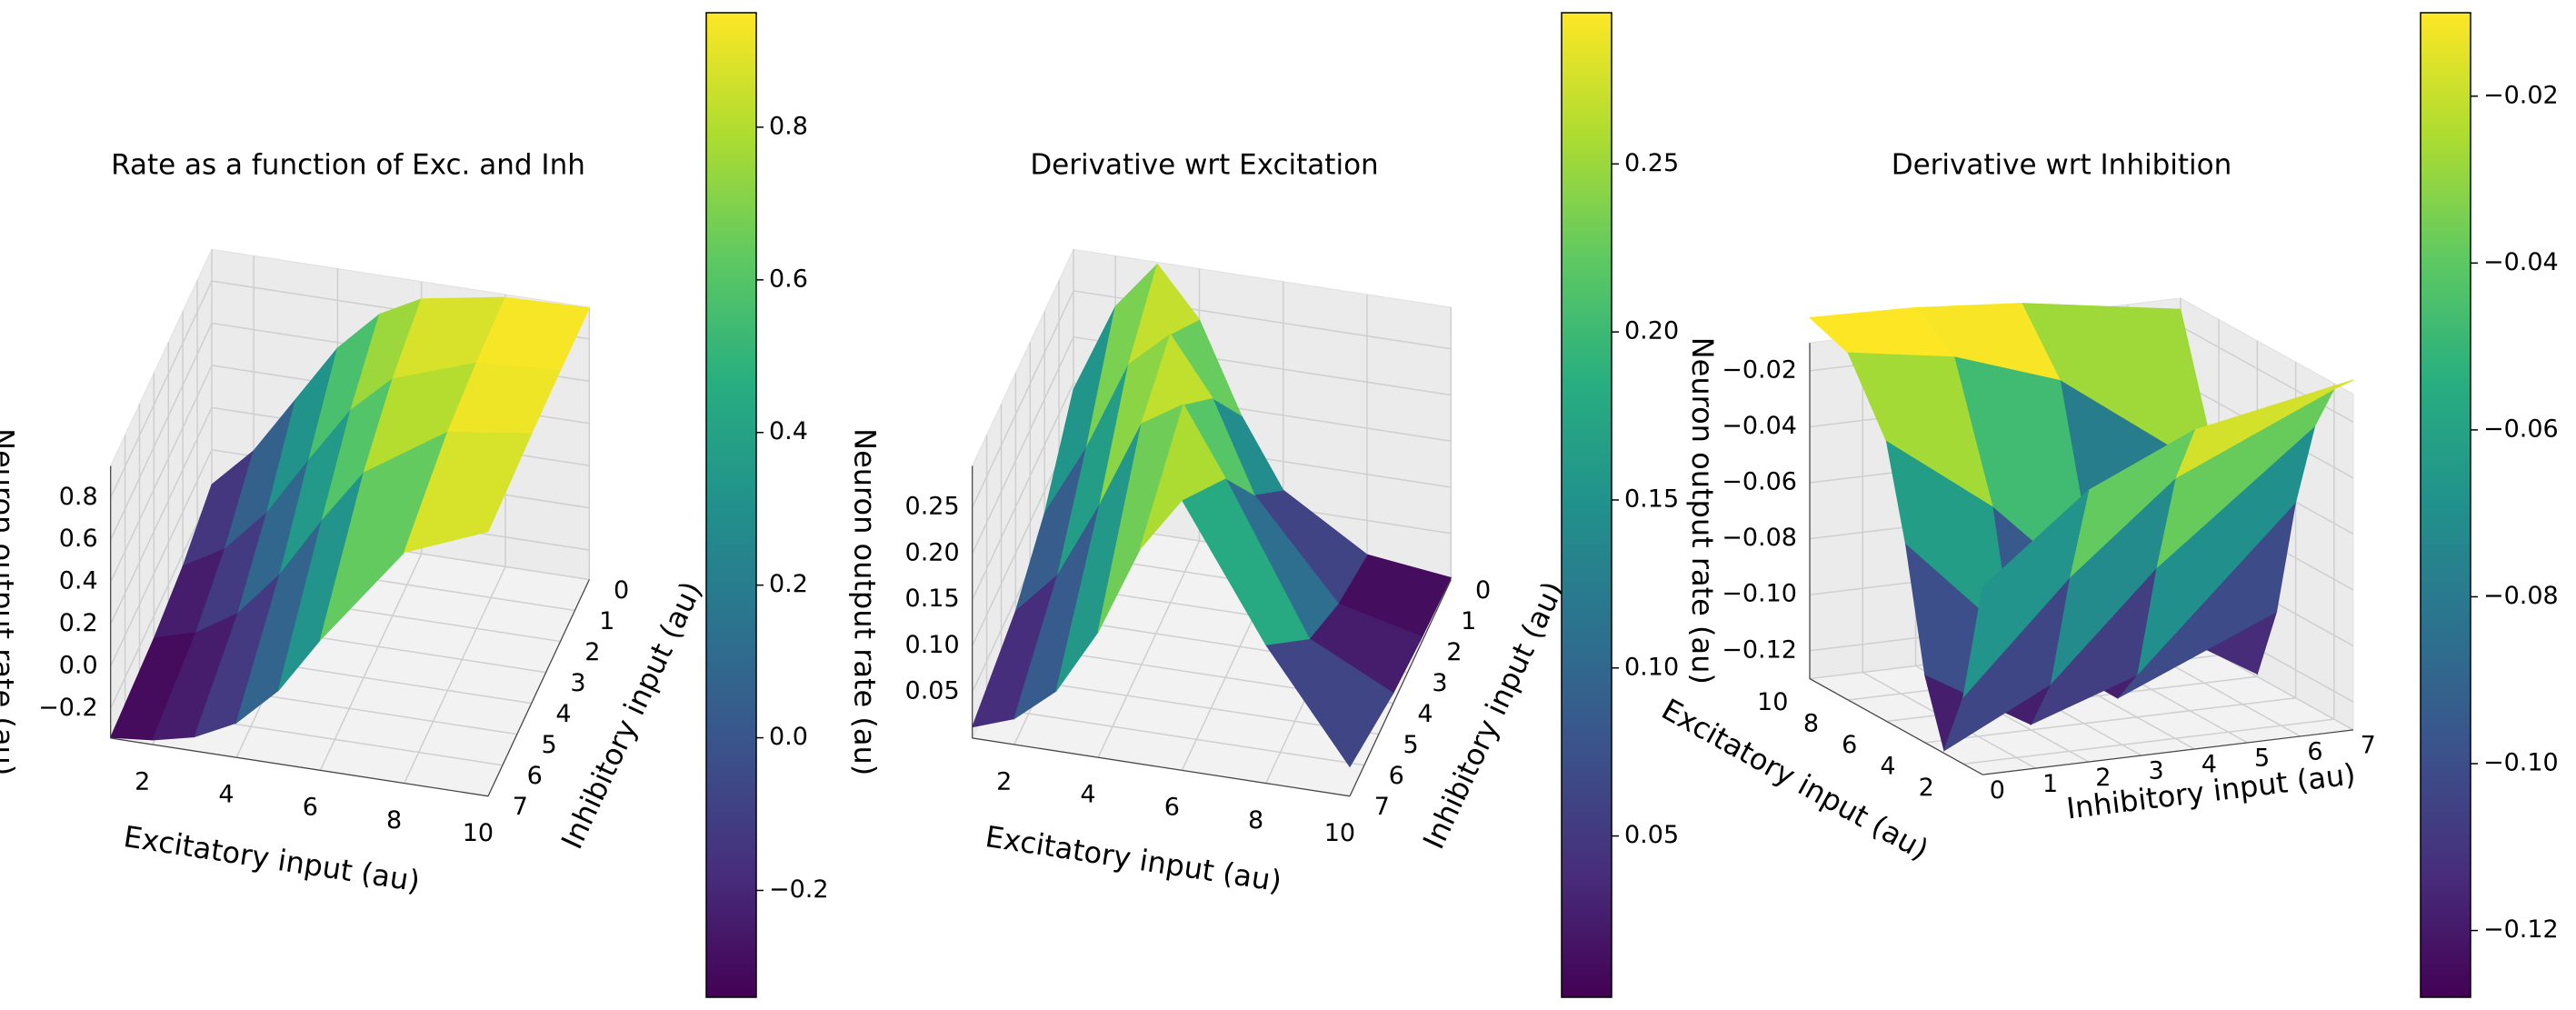 The width and height of the screenshot is (2576, 1010). What do you see at coordinates (1651, 499) in the screenshot?
I see `colorbar-tick-label: 0.15` at bounding box center [1651, 499].